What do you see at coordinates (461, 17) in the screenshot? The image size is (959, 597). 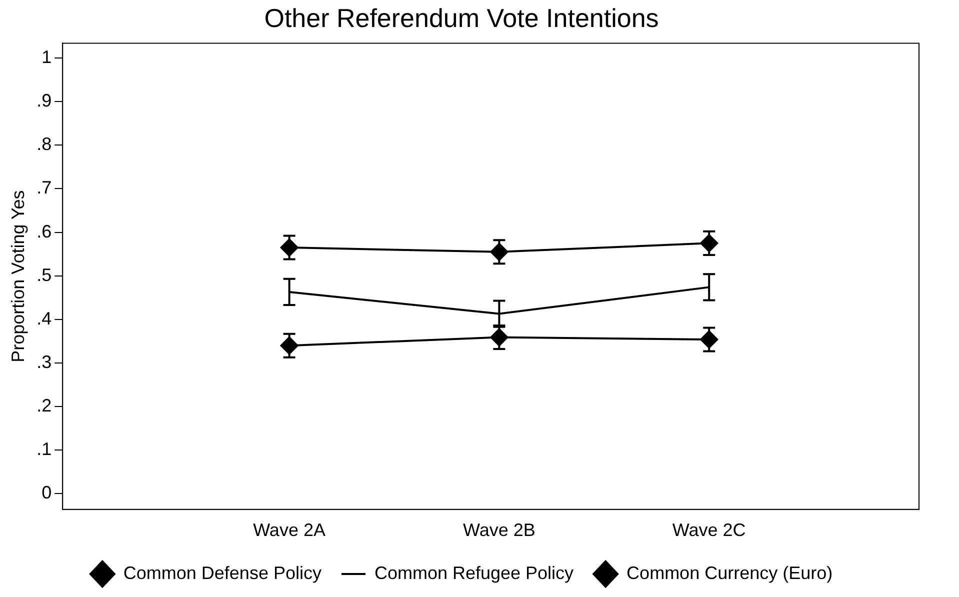 I see `chart-title: Other Referendum Vote Intentions` at bounding box center [461, 17].